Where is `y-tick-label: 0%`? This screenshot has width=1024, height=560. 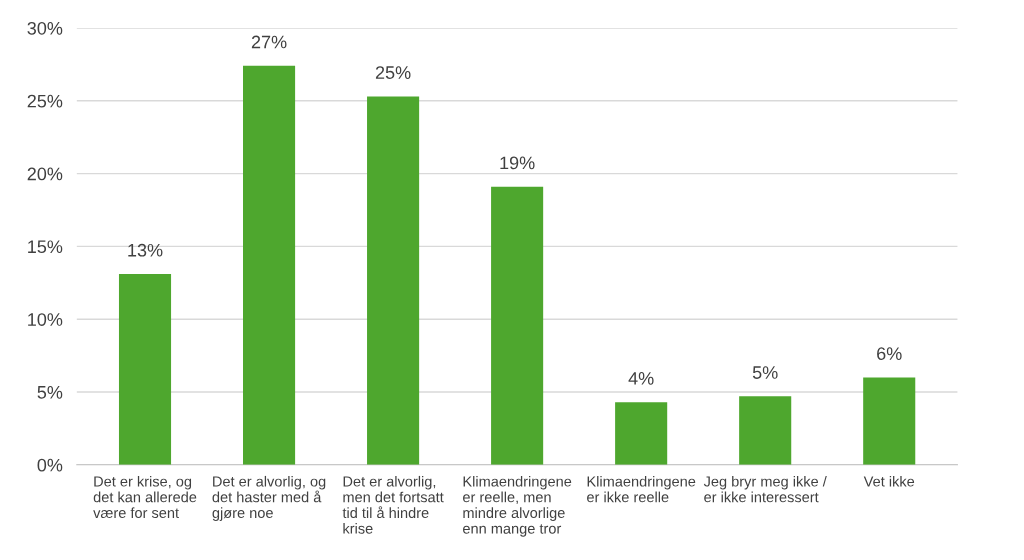 y-tick-label: 0% is located at coordinates (50, 465).